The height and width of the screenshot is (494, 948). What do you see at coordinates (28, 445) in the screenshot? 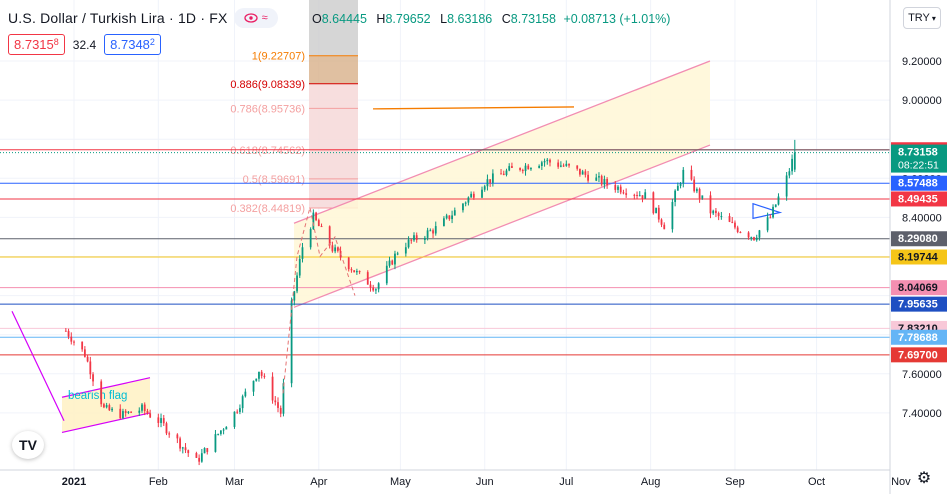
I see `tradingview-logo-icon: TV` at bounding box center [28, 445].